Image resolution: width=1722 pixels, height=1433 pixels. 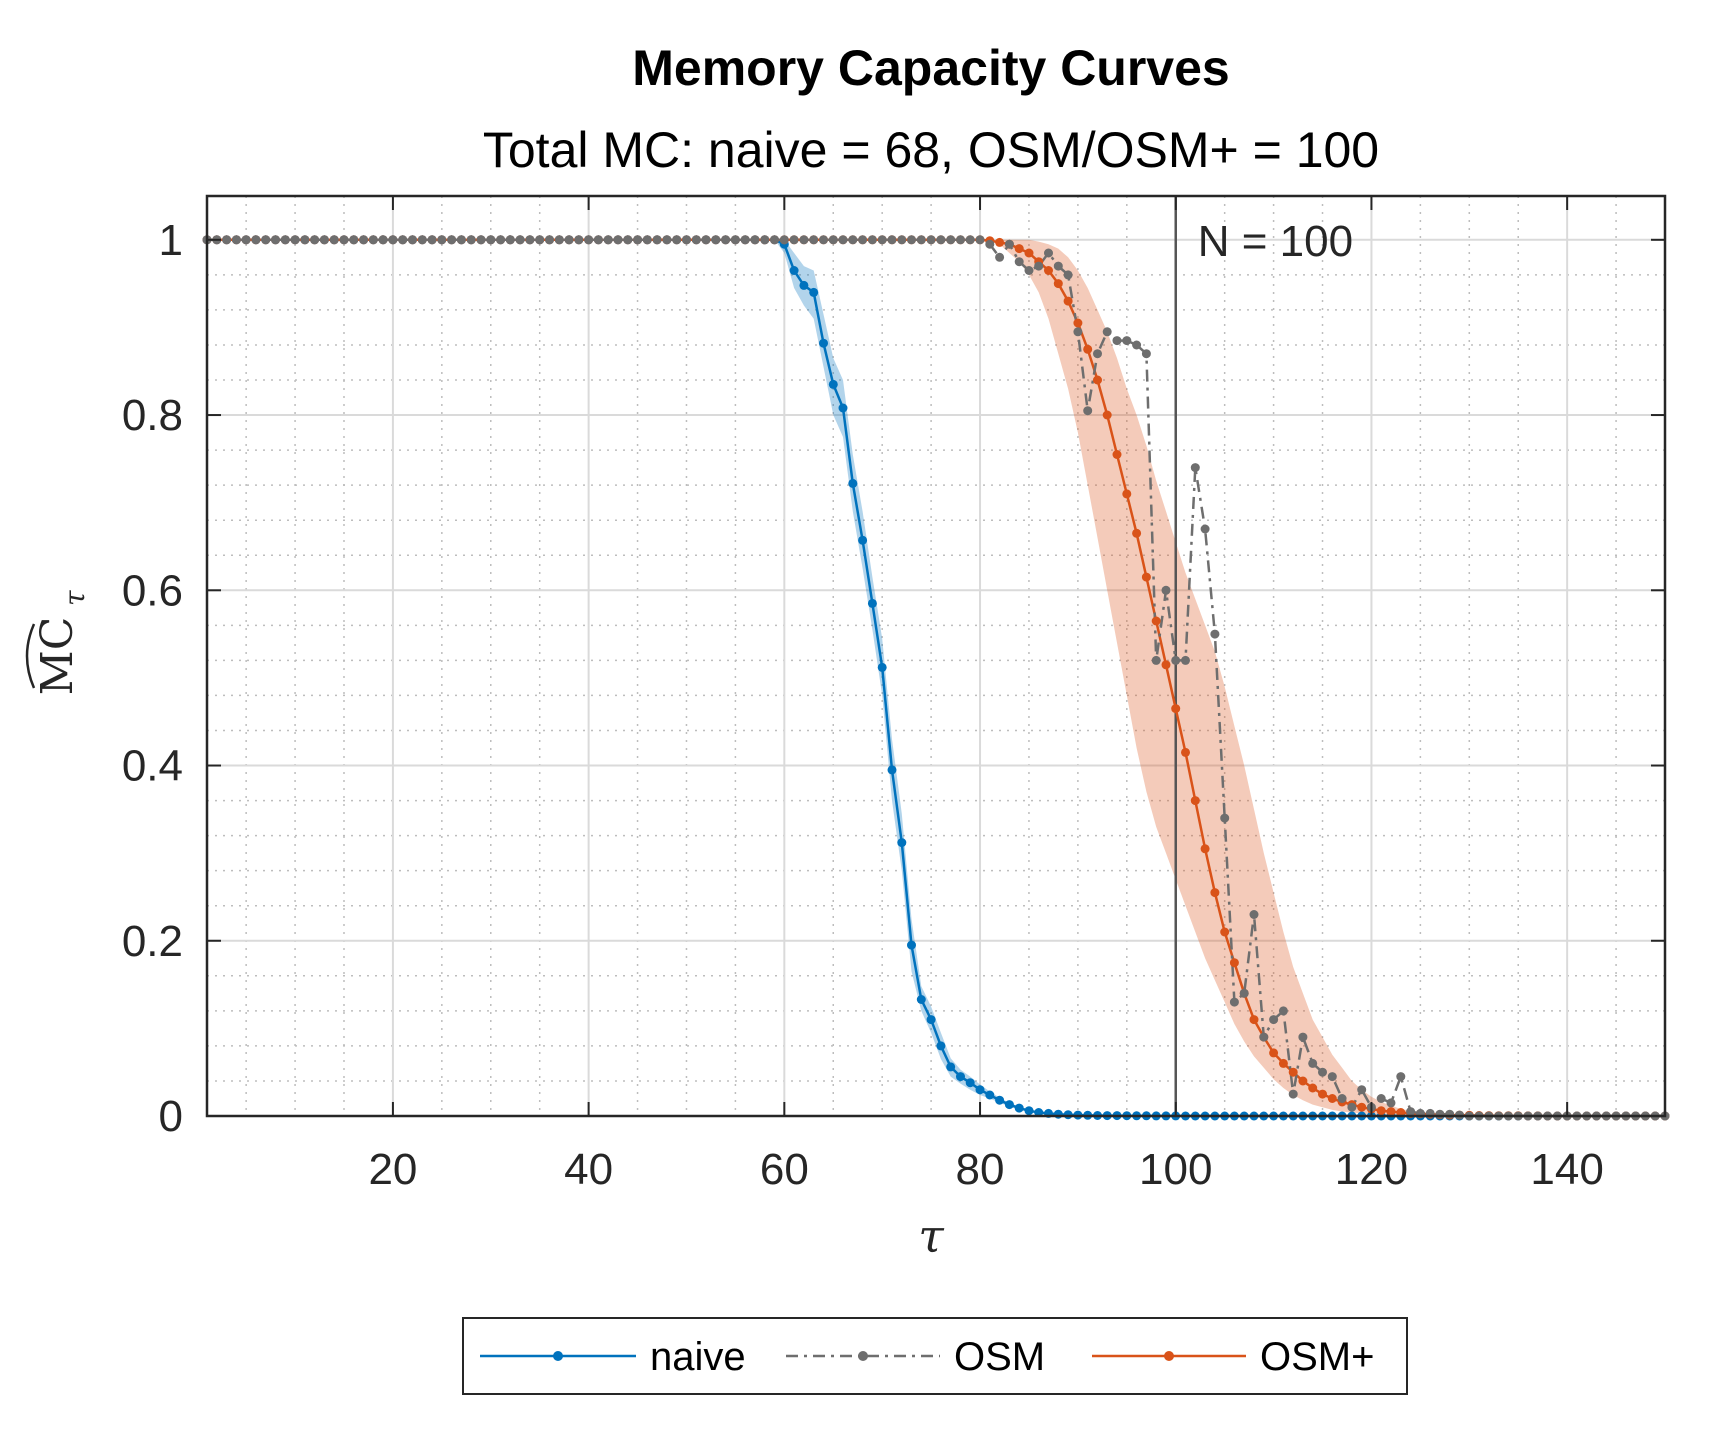 I want to click on y-axis-label-sub: τ, so click(x=74, y=598).